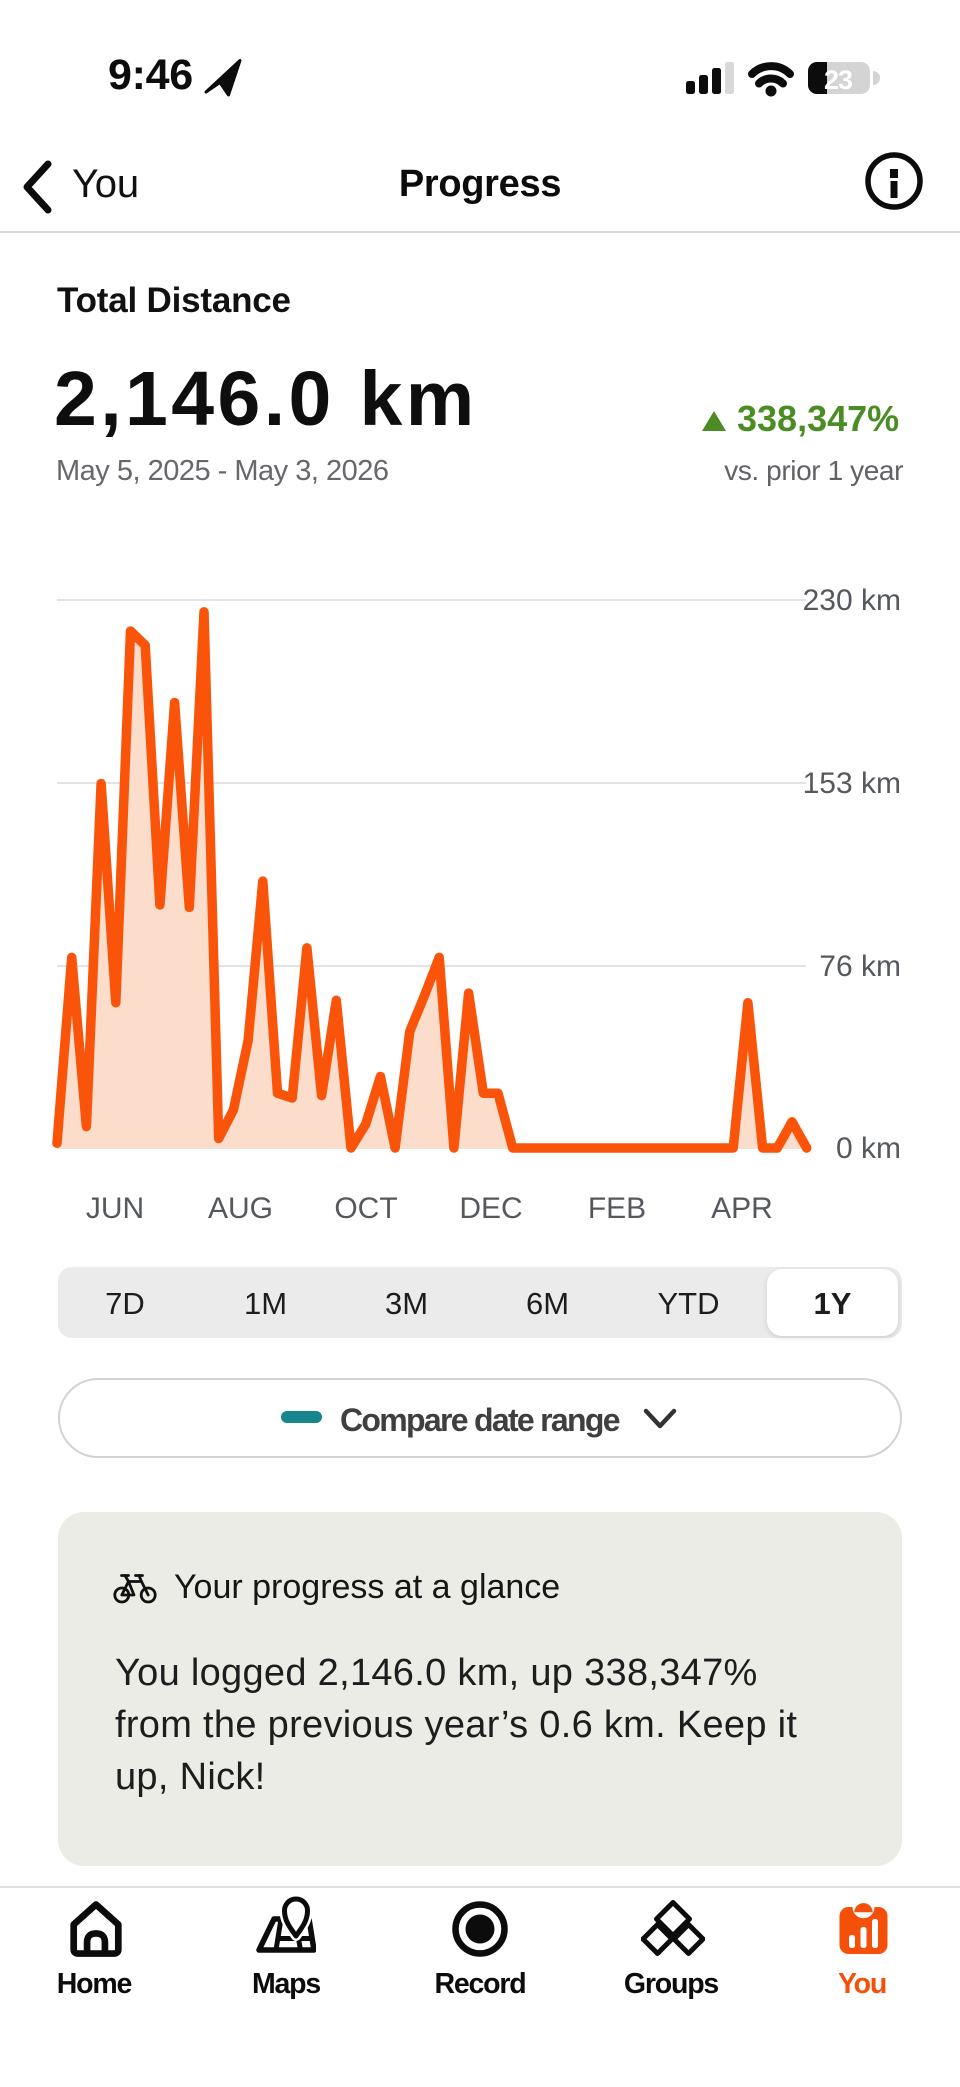 This screenshot has height=2087, width=960. What do you see at coordinates (838, 80) in the screenshot?
I see `svg-text: 23` at bounding box center [838, 80].